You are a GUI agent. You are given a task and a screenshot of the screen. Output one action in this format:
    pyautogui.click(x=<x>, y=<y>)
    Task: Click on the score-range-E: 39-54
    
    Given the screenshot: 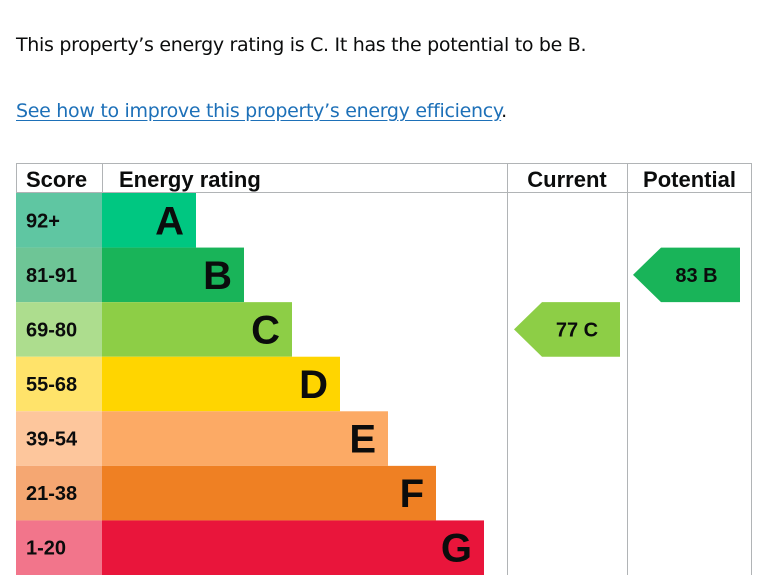 What is the action you would take?
    pyautogui.click(x=52, y=440)
    